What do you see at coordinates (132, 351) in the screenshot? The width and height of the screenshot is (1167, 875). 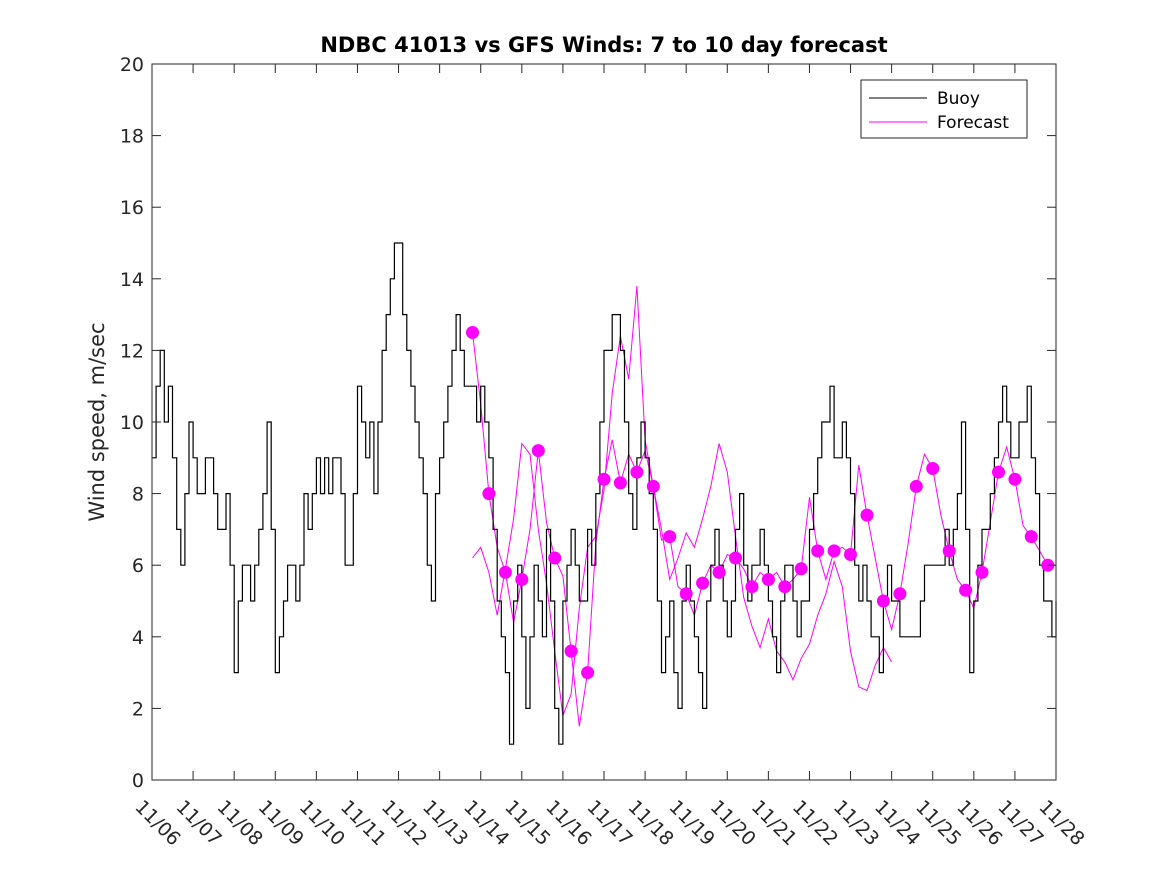 I see `y-tick-label: 12` at bounding box center [132, 351].